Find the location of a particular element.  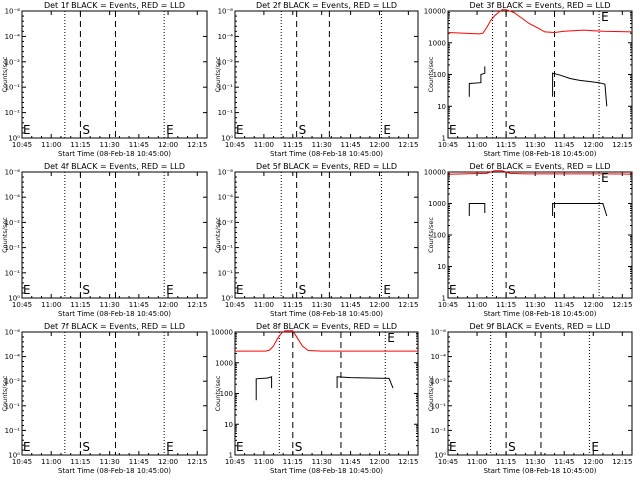

panel-title: Det 5f BLACK = Events, RED = LLD is located at coordinates (326, 166).